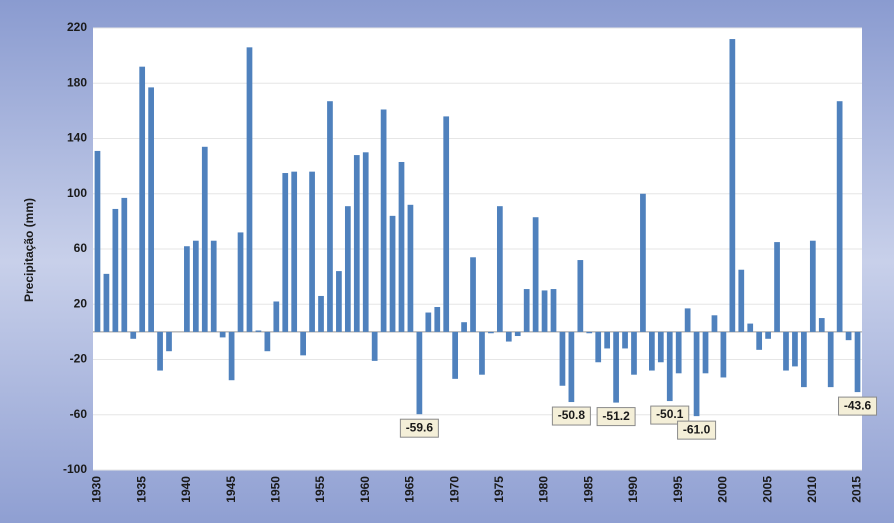  Describe the element at coordinates (633, 489) in the screenshot. I see `x-tick-label: 1990` at that location.